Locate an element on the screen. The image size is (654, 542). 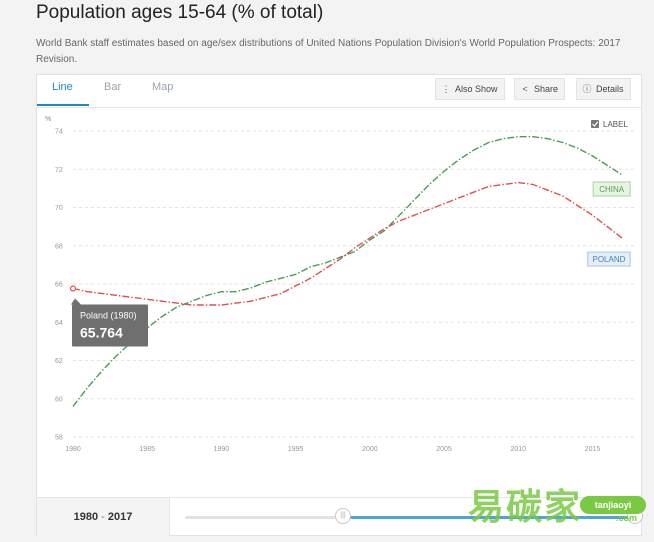
y-tick-label: 60 is located at coordinates (59, 399).